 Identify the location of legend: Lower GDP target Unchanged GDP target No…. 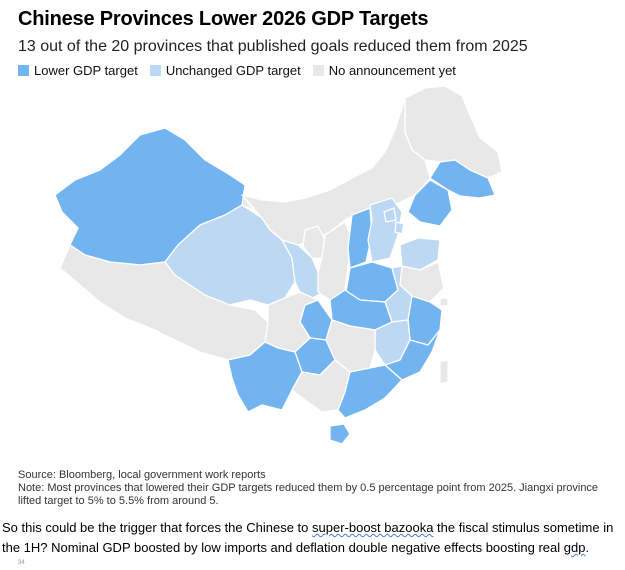
(237, 70).